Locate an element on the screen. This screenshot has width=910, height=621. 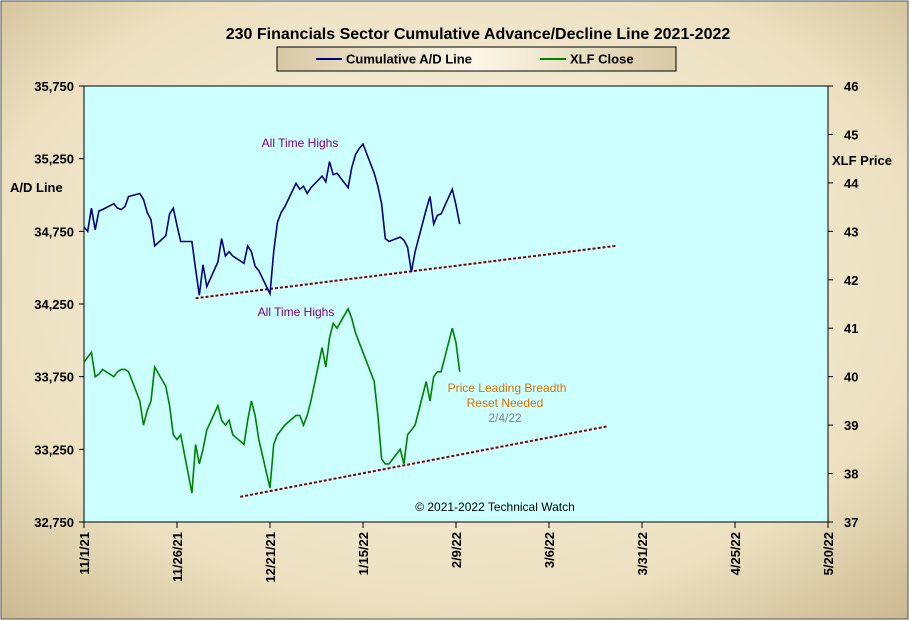
right-tick-label: 46 is located at coordinates (851, 86).